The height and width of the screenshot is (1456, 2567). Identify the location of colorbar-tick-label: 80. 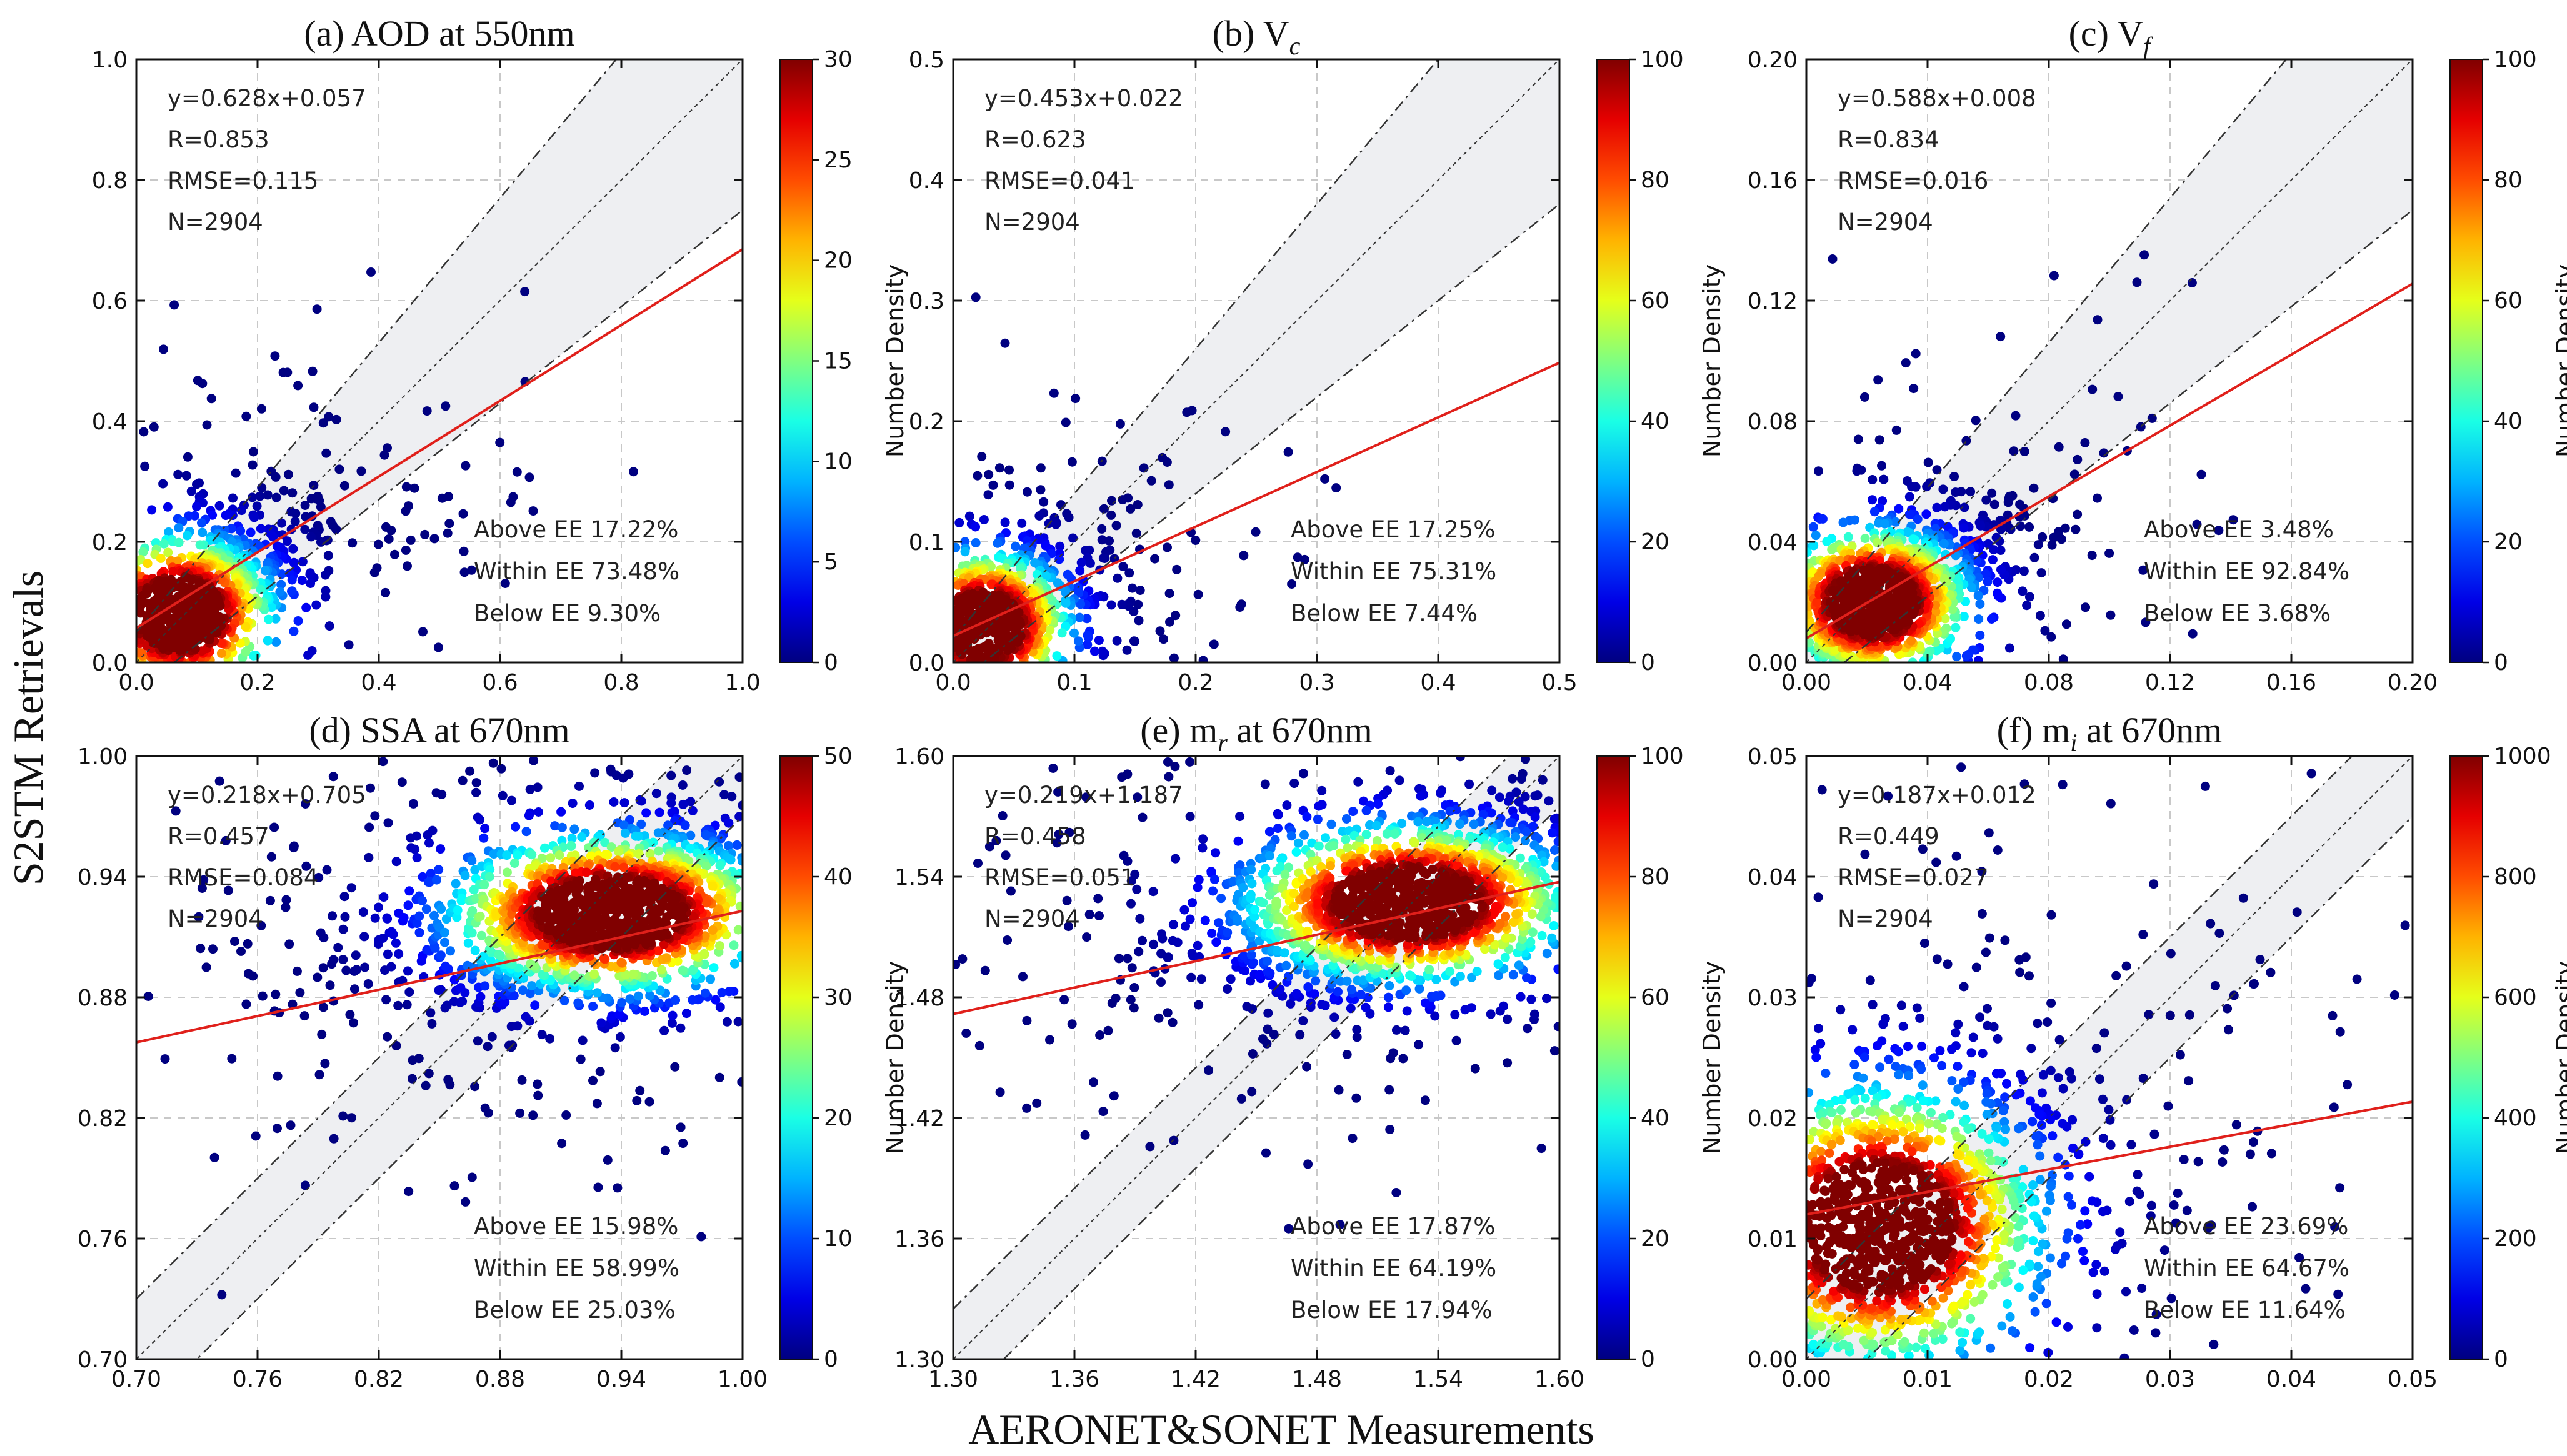
(1655, 180).